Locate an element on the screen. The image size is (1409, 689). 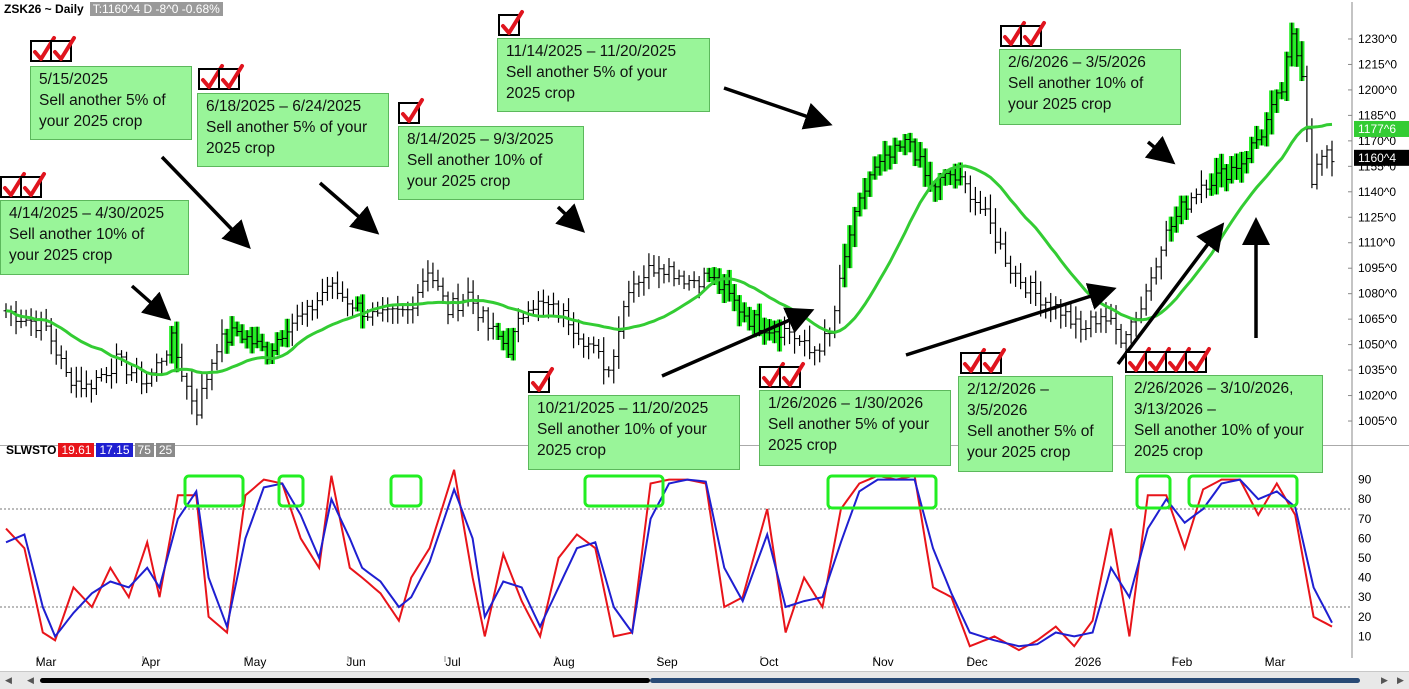
note-line: Sell another 5% of is located at coordinates (102, 100).